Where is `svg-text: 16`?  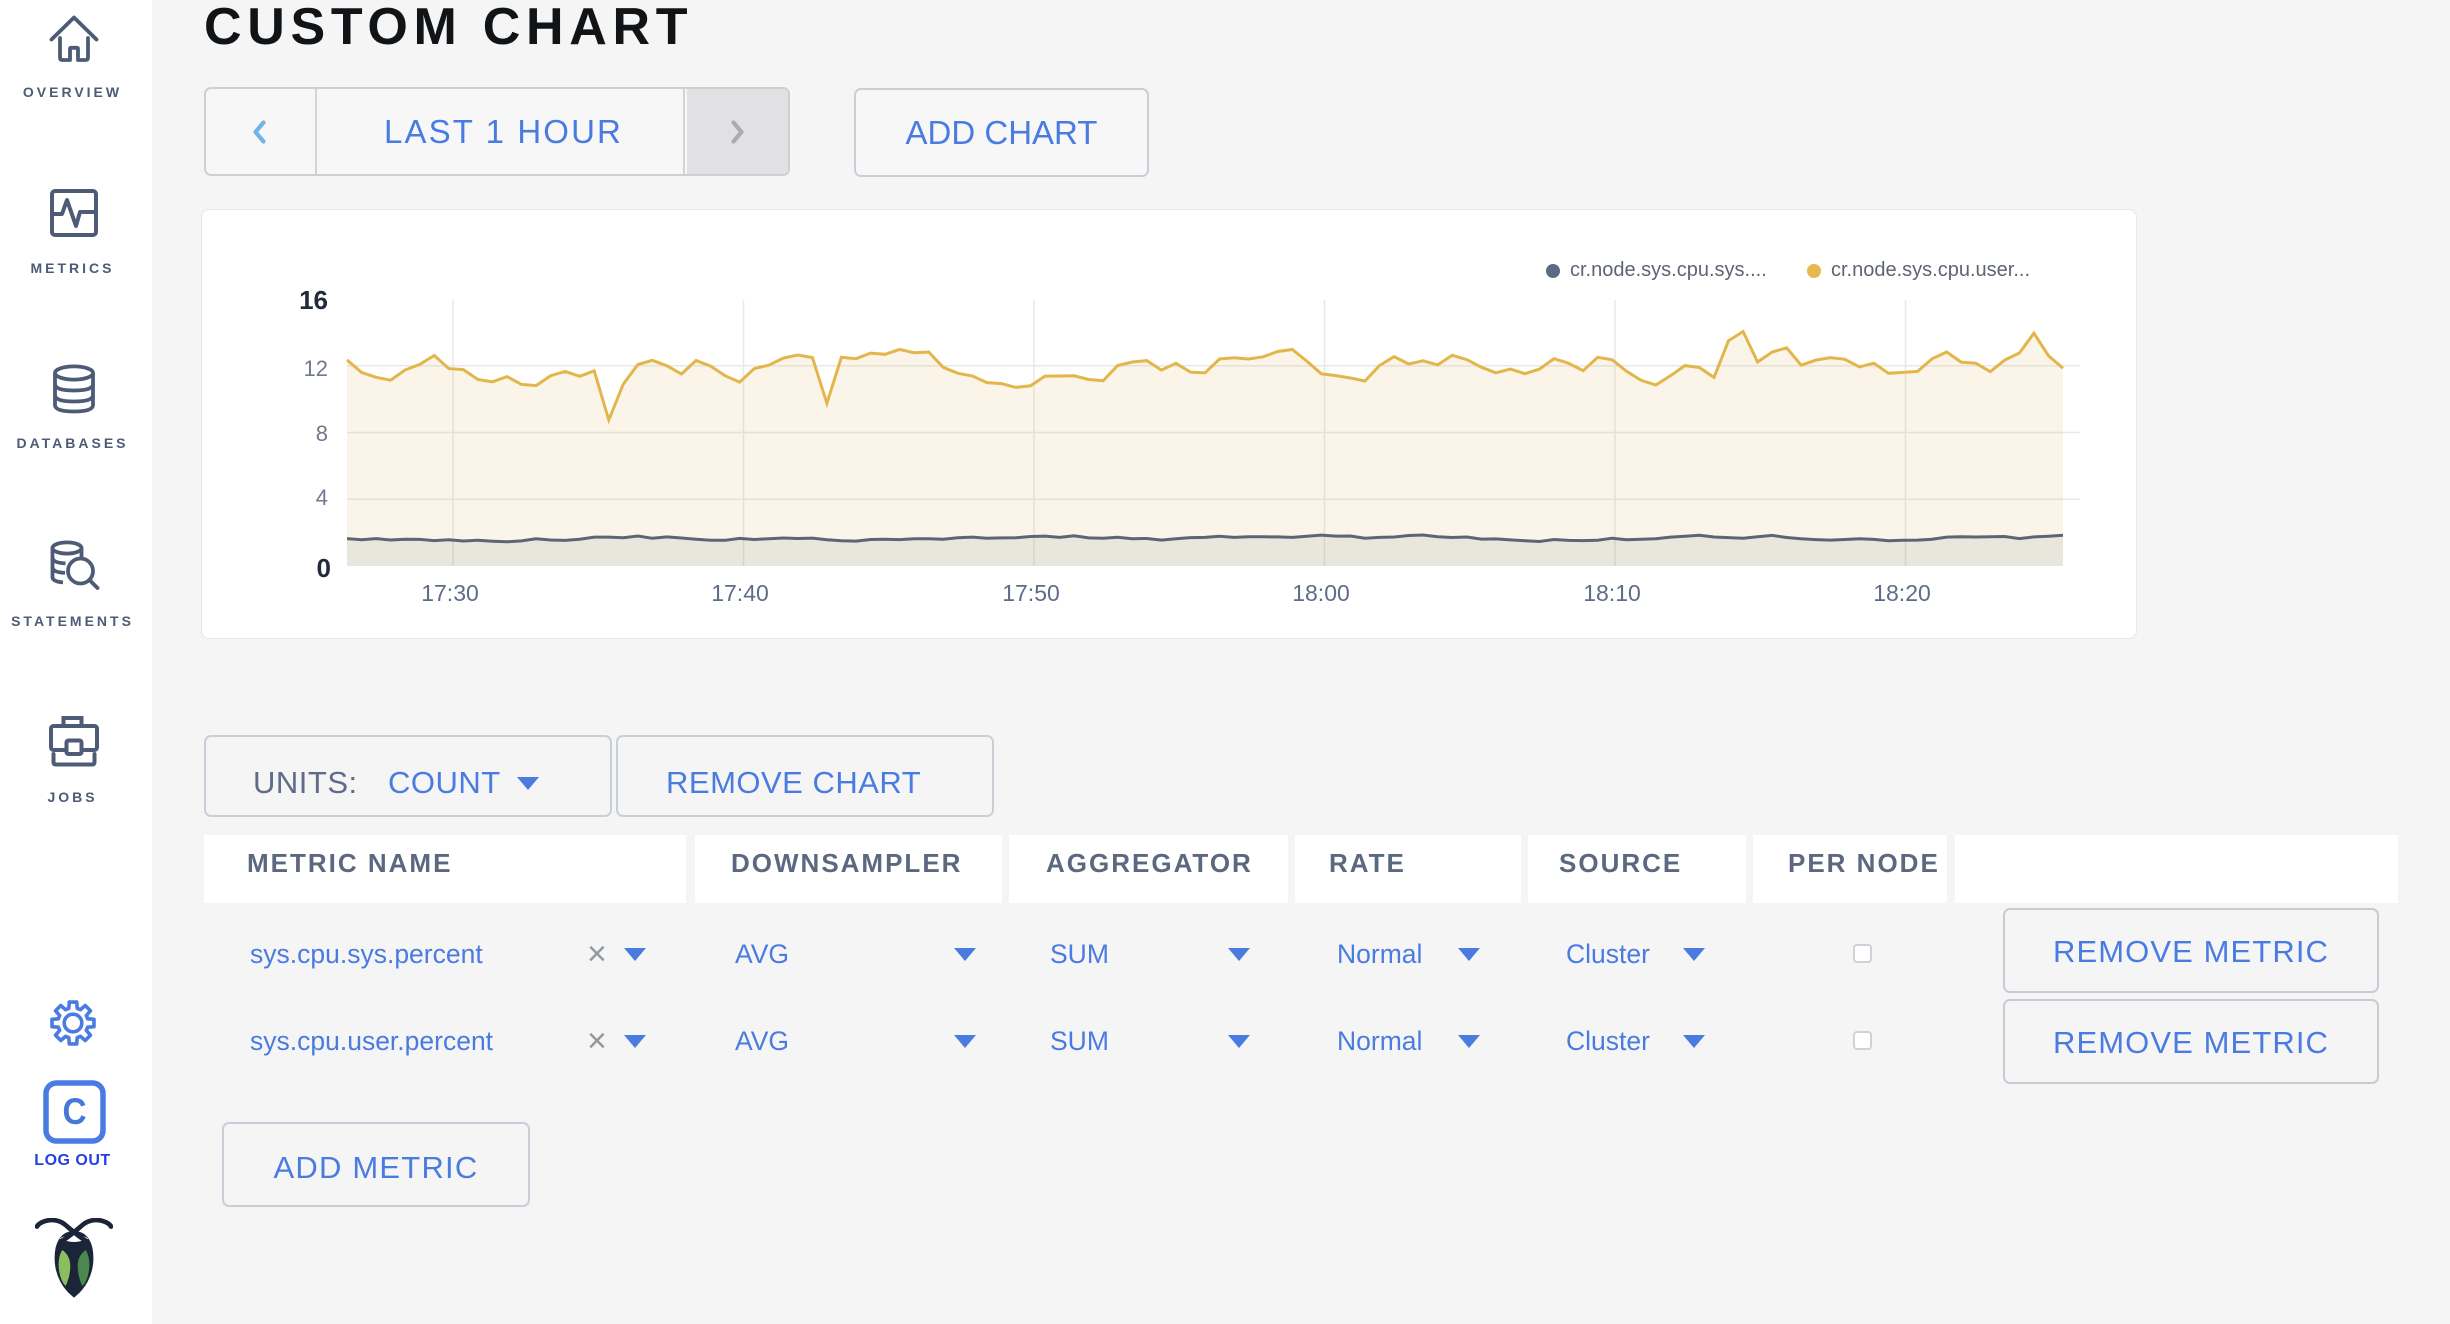
svg-text: 16 is located at coordinates (313, 300).